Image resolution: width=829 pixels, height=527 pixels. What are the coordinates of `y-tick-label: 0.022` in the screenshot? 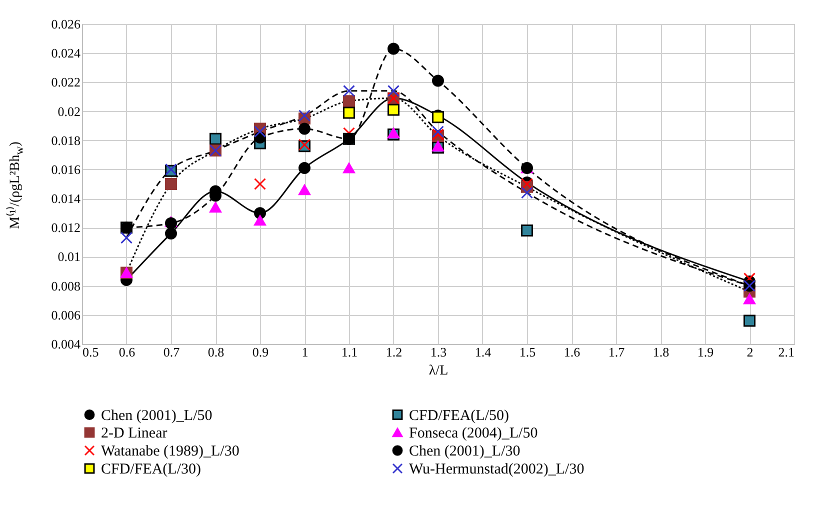 It's located at (65, 82).